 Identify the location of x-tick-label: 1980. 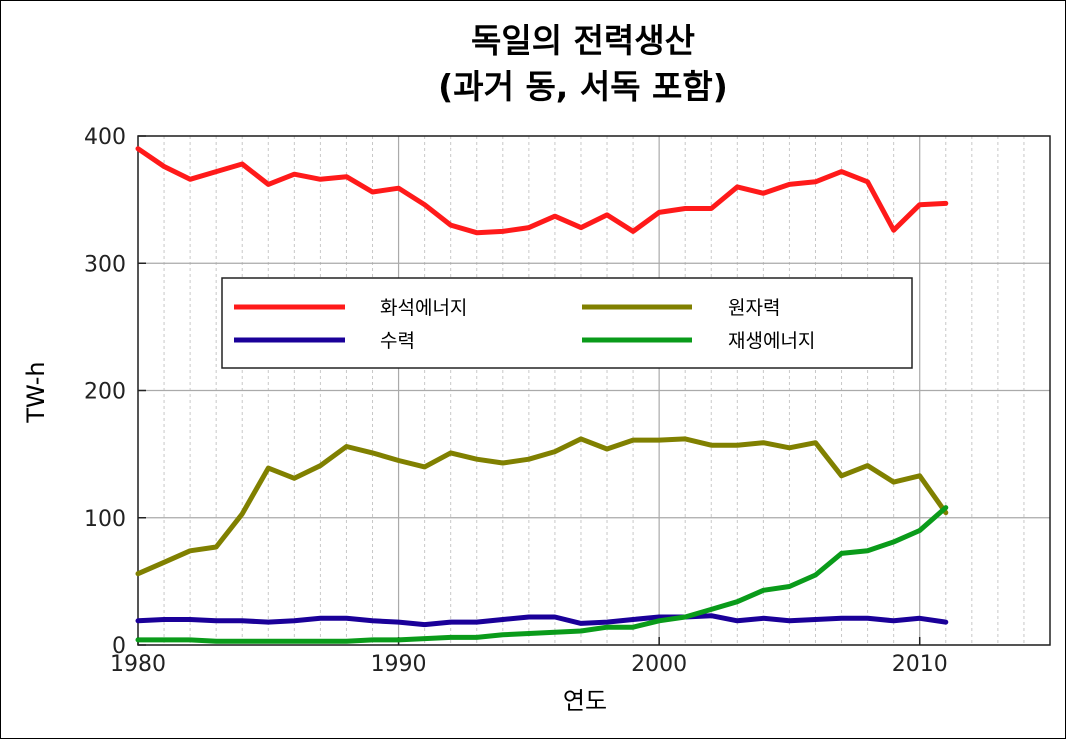
(138, 664).